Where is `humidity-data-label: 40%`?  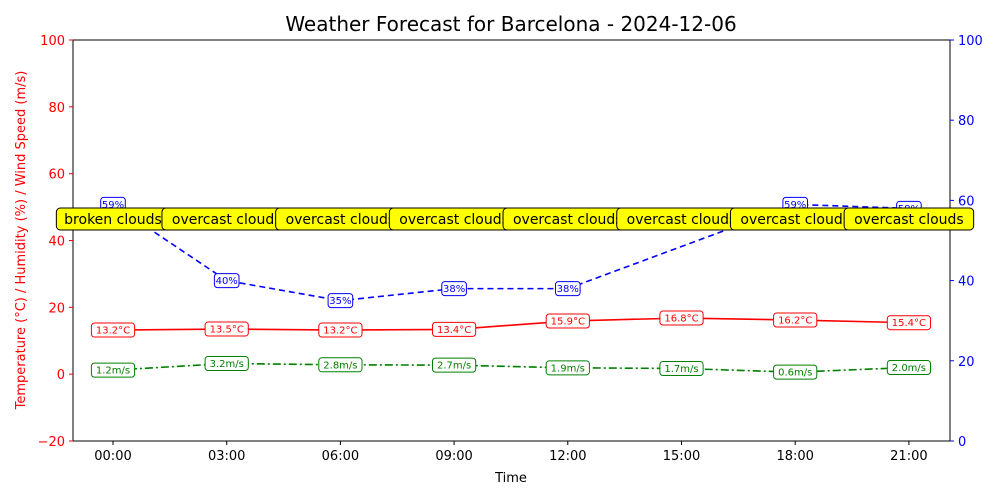
humidity-data-label: 40% is located at coordinates (227, 281).